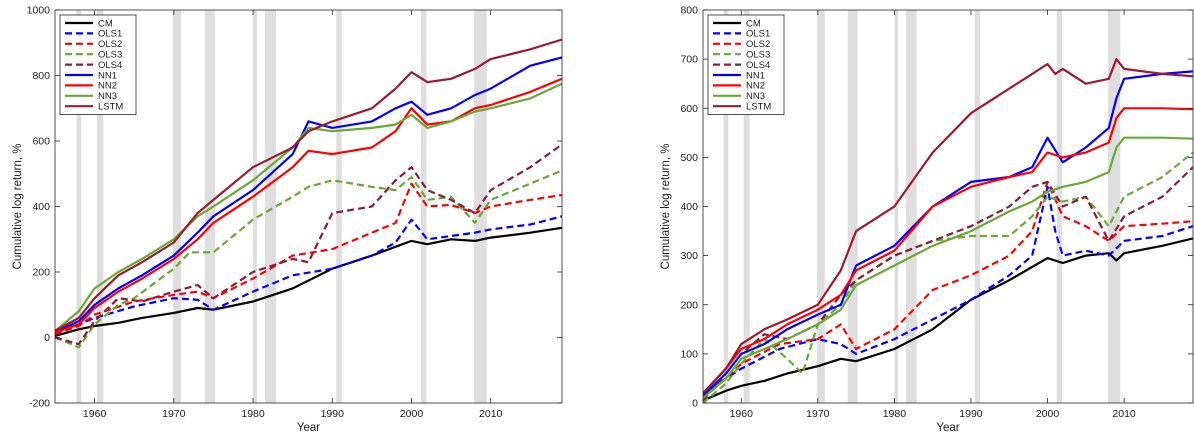 This screenshot has height=437, width=1194. What do you see at coordinates (308, 281) in the screenshot?
I see `series-line-cm` at bounding box center [308, 281].